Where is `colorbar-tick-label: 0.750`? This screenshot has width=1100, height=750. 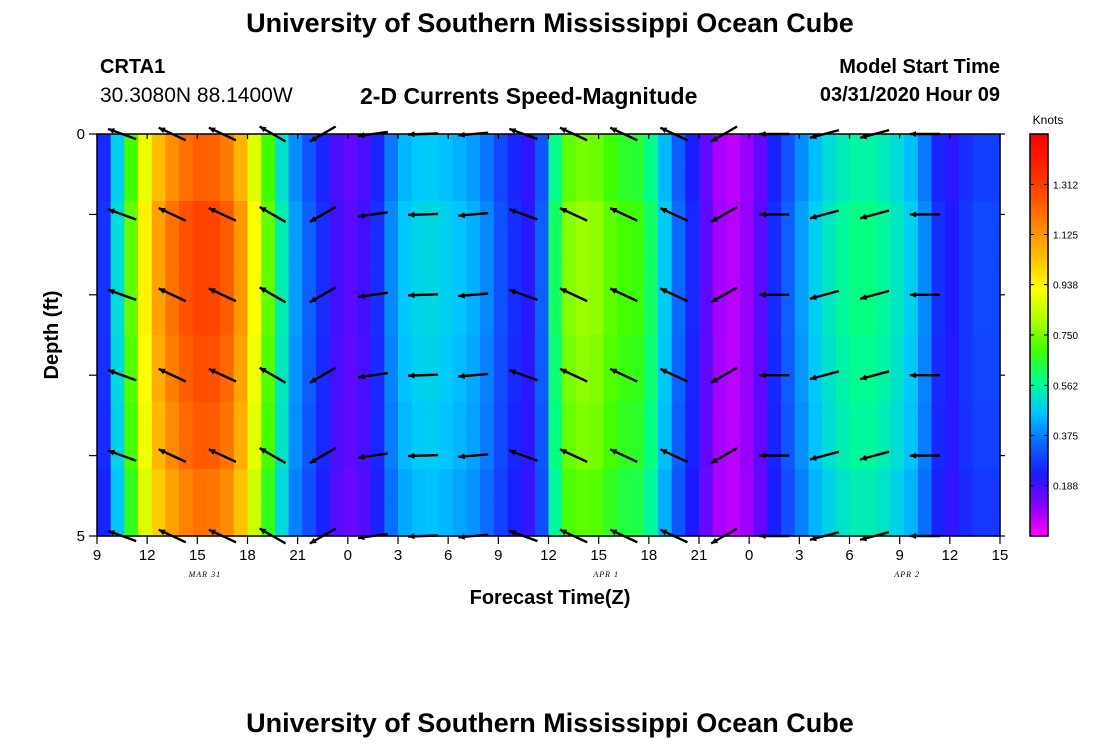
colorbar-tick-label: 0.750 is located at coordinates (1065, 336).